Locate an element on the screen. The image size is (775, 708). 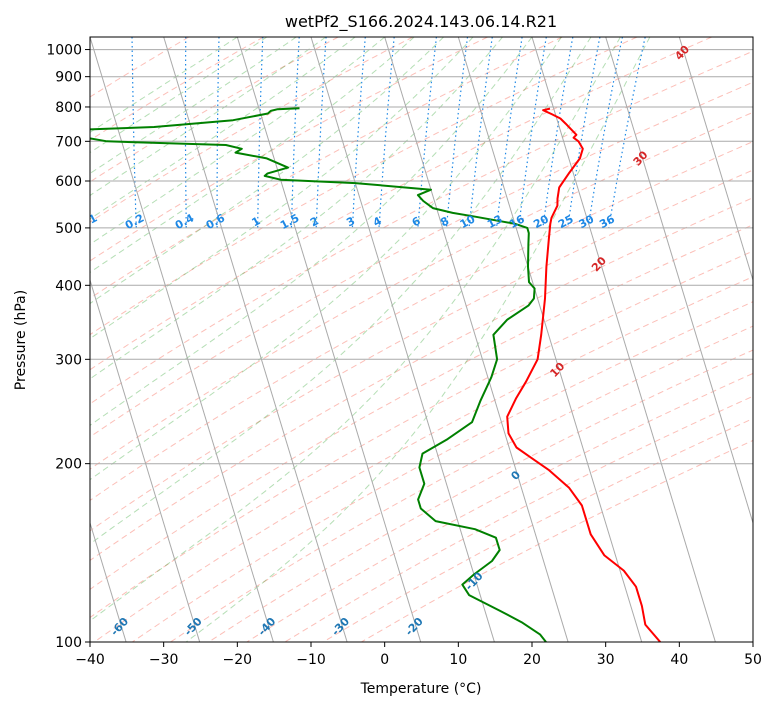
mixing-ratio-label: 10 is located at coordinates (468, 221).